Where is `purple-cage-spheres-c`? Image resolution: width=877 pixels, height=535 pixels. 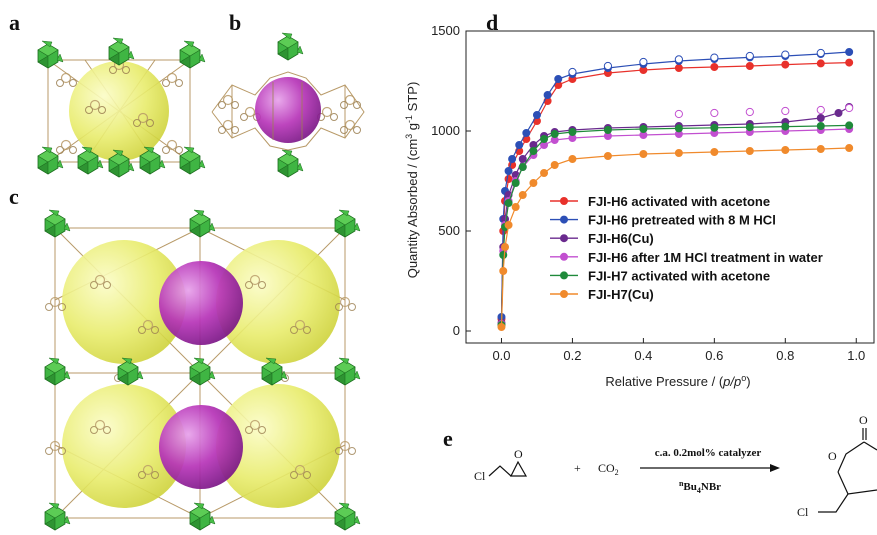
purple-cage-spheres-c is located at coordinates (201, 375).